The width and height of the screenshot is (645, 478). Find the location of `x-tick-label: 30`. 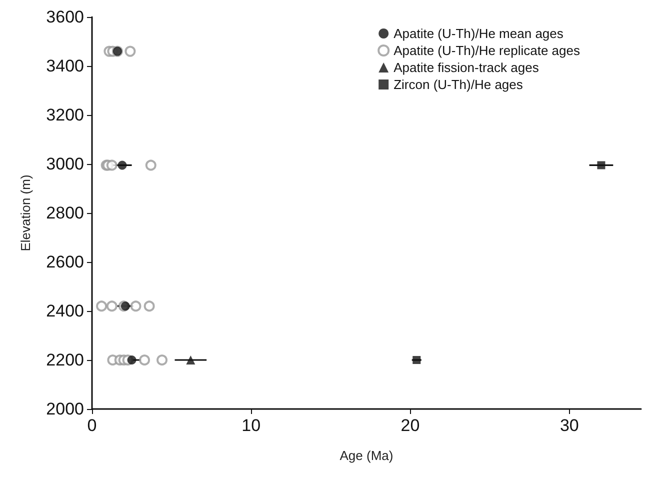

x-tick-label: 30 is located at coordinates (569, 425).